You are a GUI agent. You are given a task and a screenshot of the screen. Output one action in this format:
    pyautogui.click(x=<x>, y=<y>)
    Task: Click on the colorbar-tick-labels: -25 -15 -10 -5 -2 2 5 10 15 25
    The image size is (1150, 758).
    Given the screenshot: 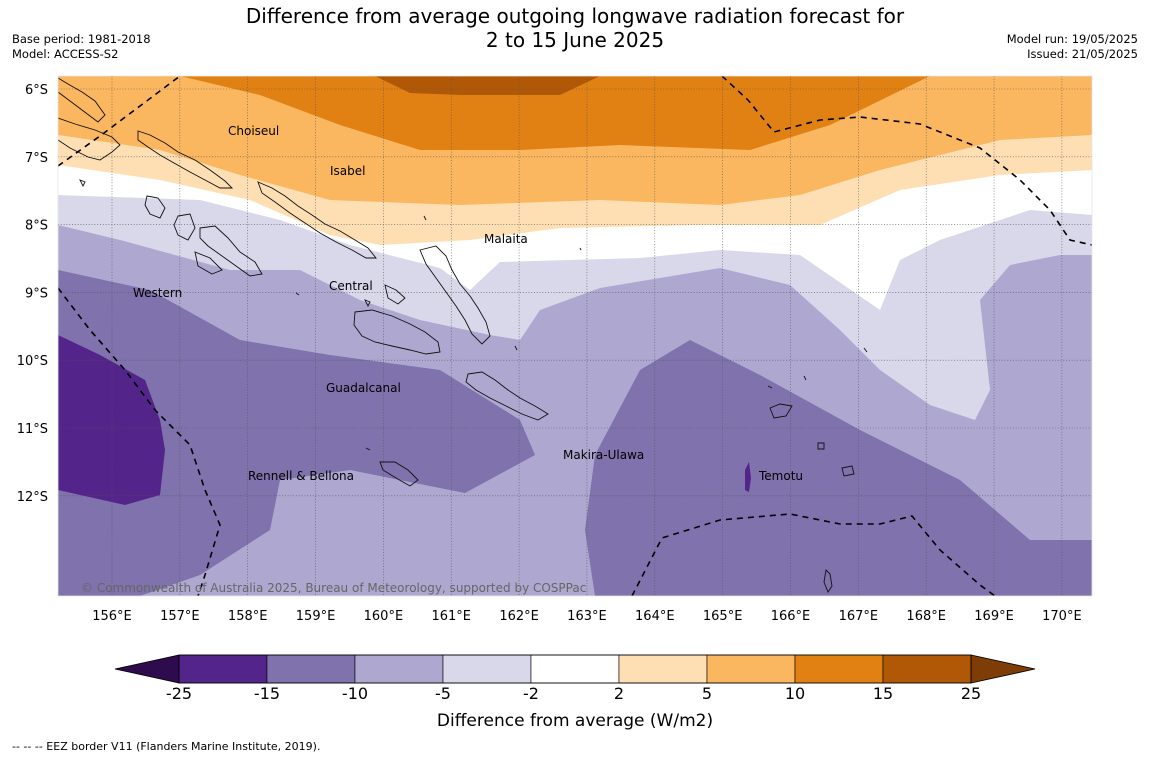 What is the action you would take?
    pyautogui.click(x=573, y=693)
    